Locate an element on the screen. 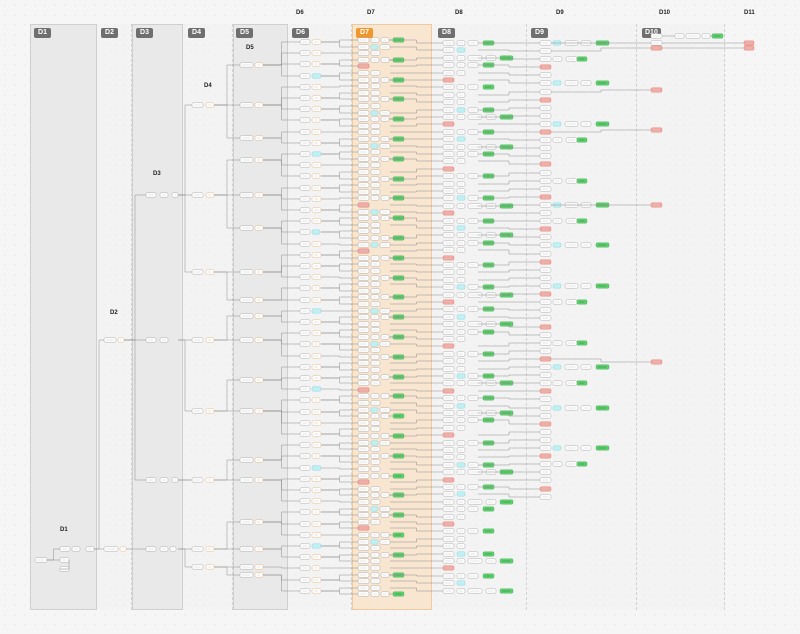 This screenshot has height=634, width=800. column-badge-d9: D9 is located at coordinates (539, 33).